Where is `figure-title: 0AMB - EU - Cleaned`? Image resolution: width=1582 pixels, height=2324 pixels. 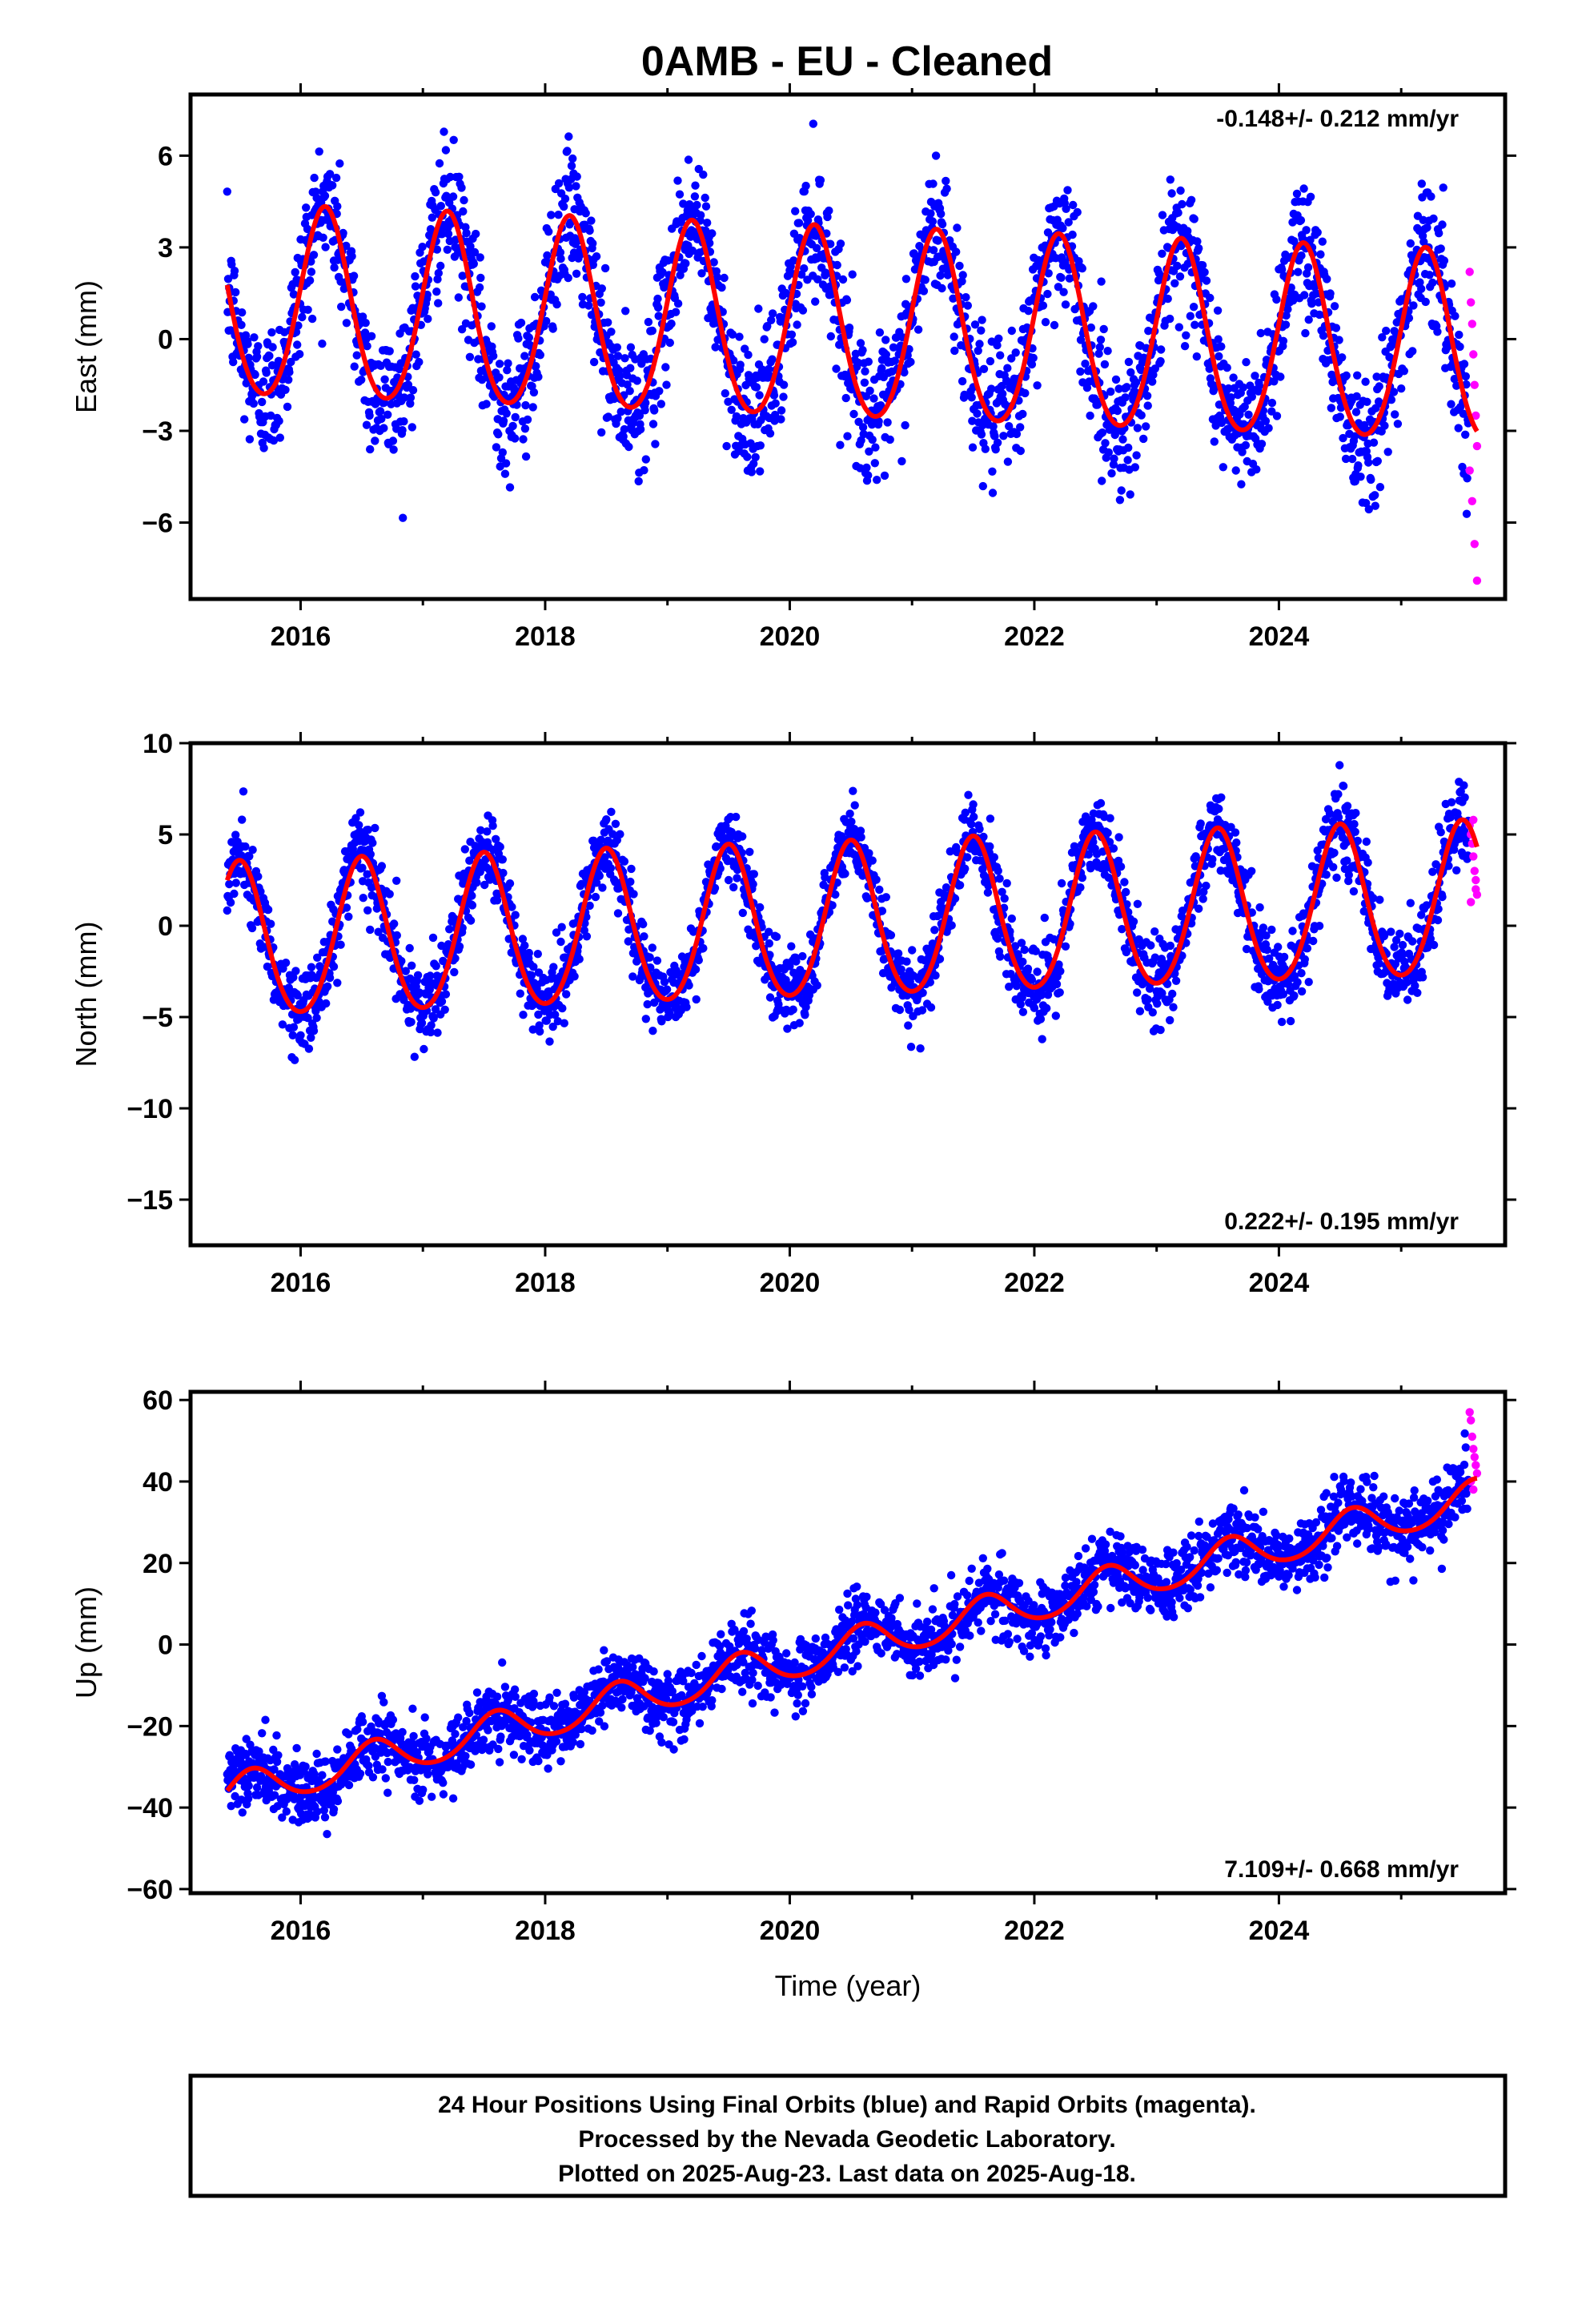
figure-title: 0AMB - EU - Cleaned is located at coordinates (847, 61).